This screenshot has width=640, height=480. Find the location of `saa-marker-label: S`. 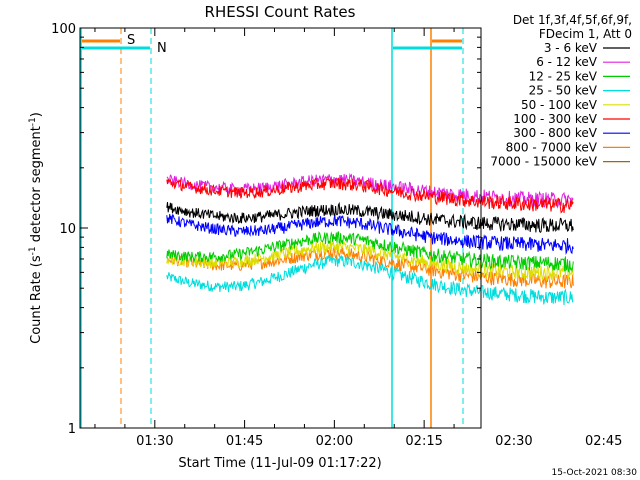

saa-marker-label: S is located at coordinates (131, 40).